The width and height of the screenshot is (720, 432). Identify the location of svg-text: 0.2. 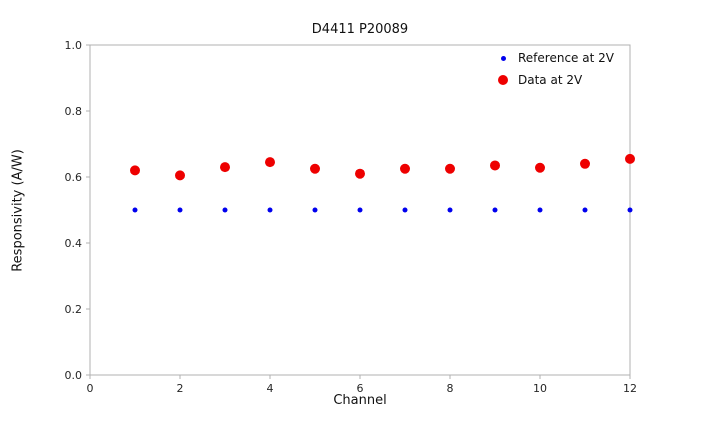
(74, 309).